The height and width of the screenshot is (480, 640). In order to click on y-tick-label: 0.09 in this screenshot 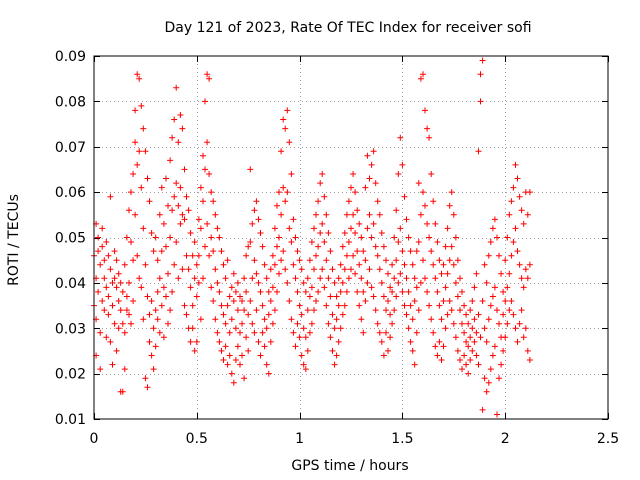, I will do `click(70, 57)`.